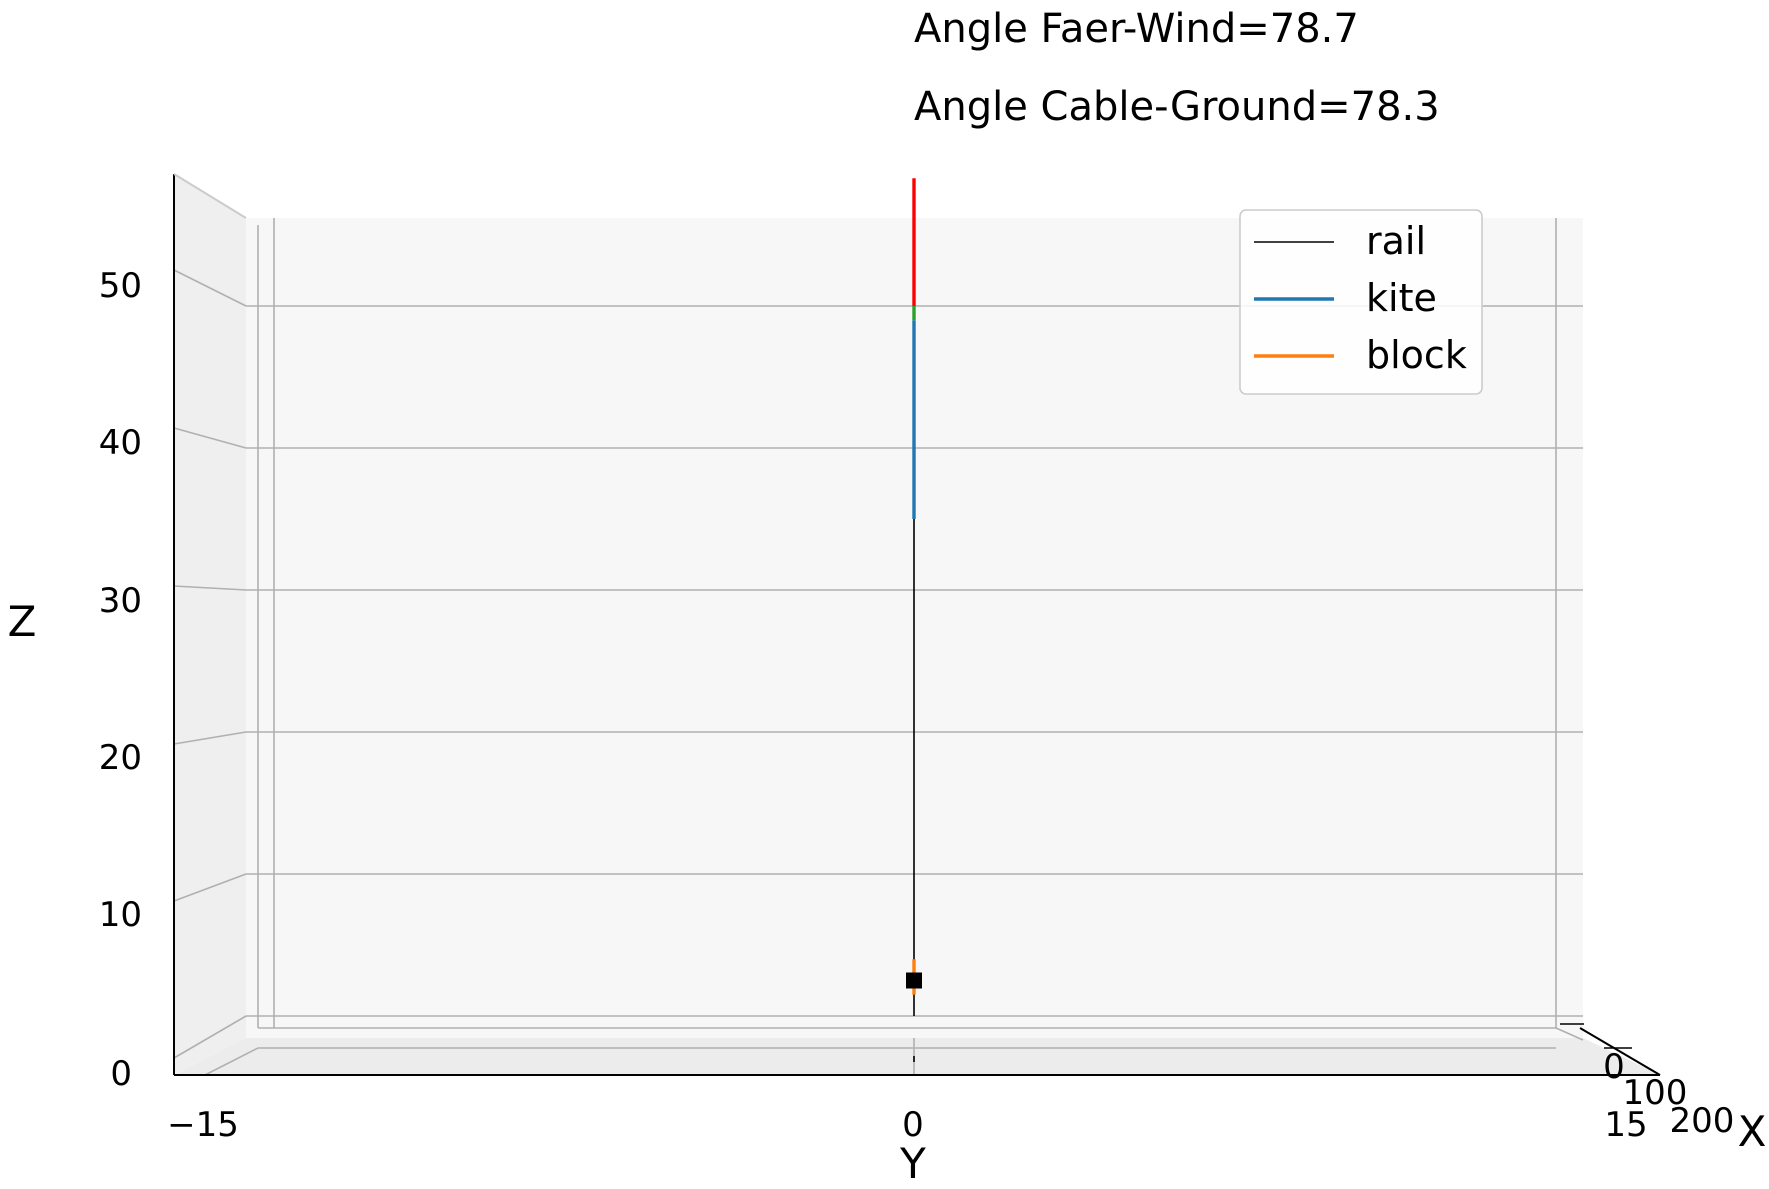  I want to click on x-axis-spine, so click(1620, 1051).